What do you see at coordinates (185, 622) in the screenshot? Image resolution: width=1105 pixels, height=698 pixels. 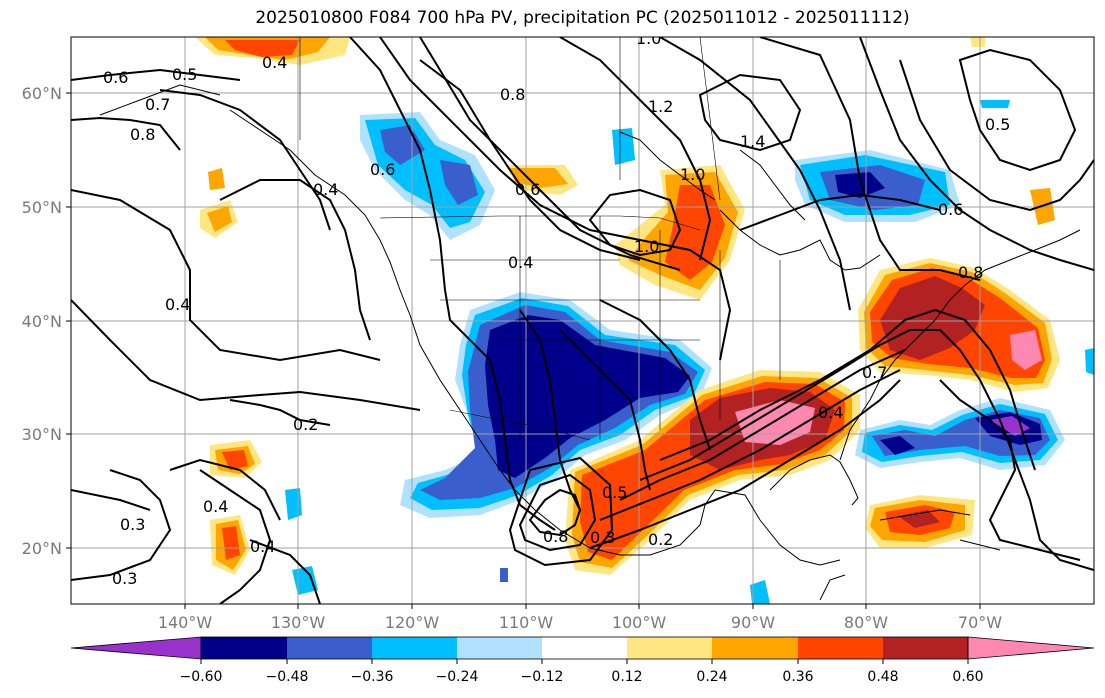 I see `lon-label: 140°W` at bounding box center [185, 622].